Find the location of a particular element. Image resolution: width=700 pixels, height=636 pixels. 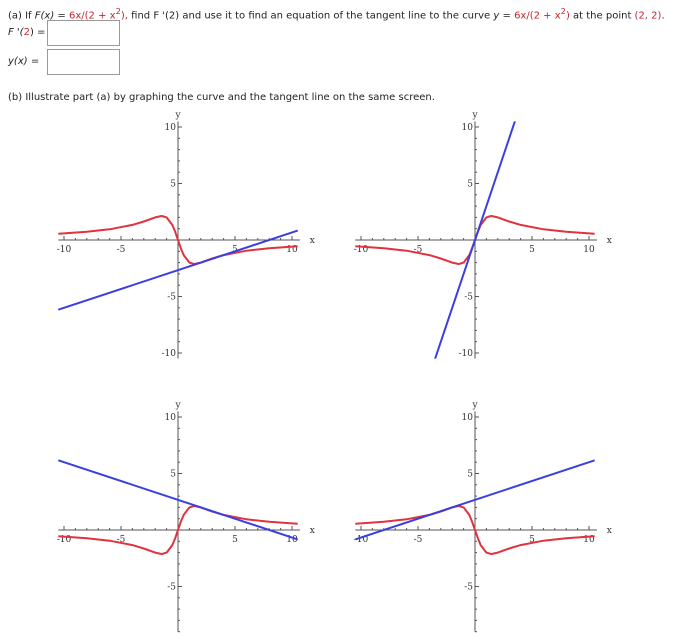

graph-3: -10 -5 5 10 10 5 -5 x y is located at coordinates (186, 516).